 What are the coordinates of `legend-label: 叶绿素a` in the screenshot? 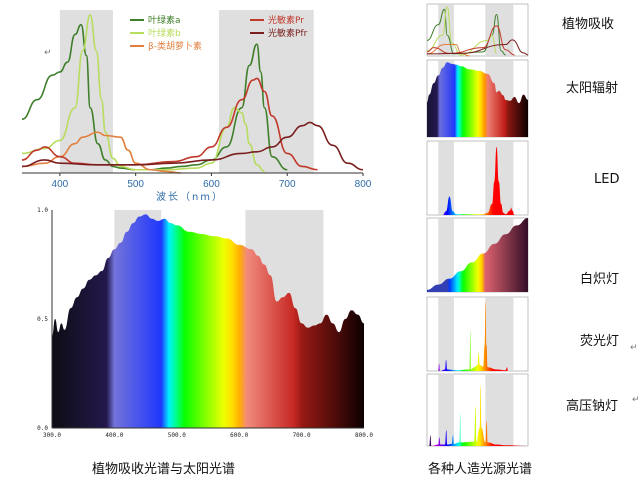 It's located at (164, 20).